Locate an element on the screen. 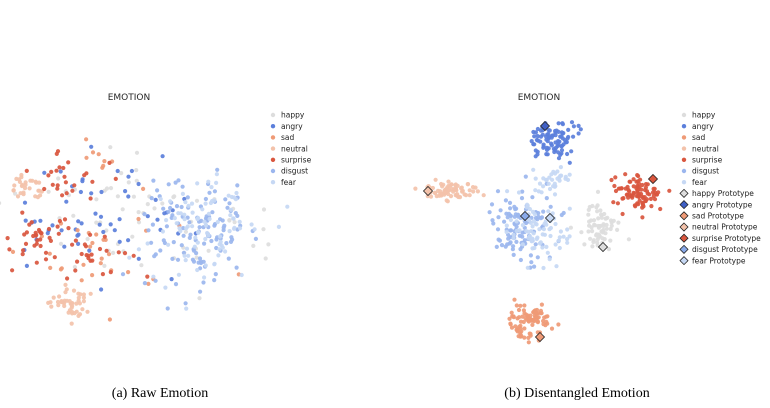 This screenshot has height=408, width=770. legend-item-disgust: disgust is located at coordinates (289, 171).